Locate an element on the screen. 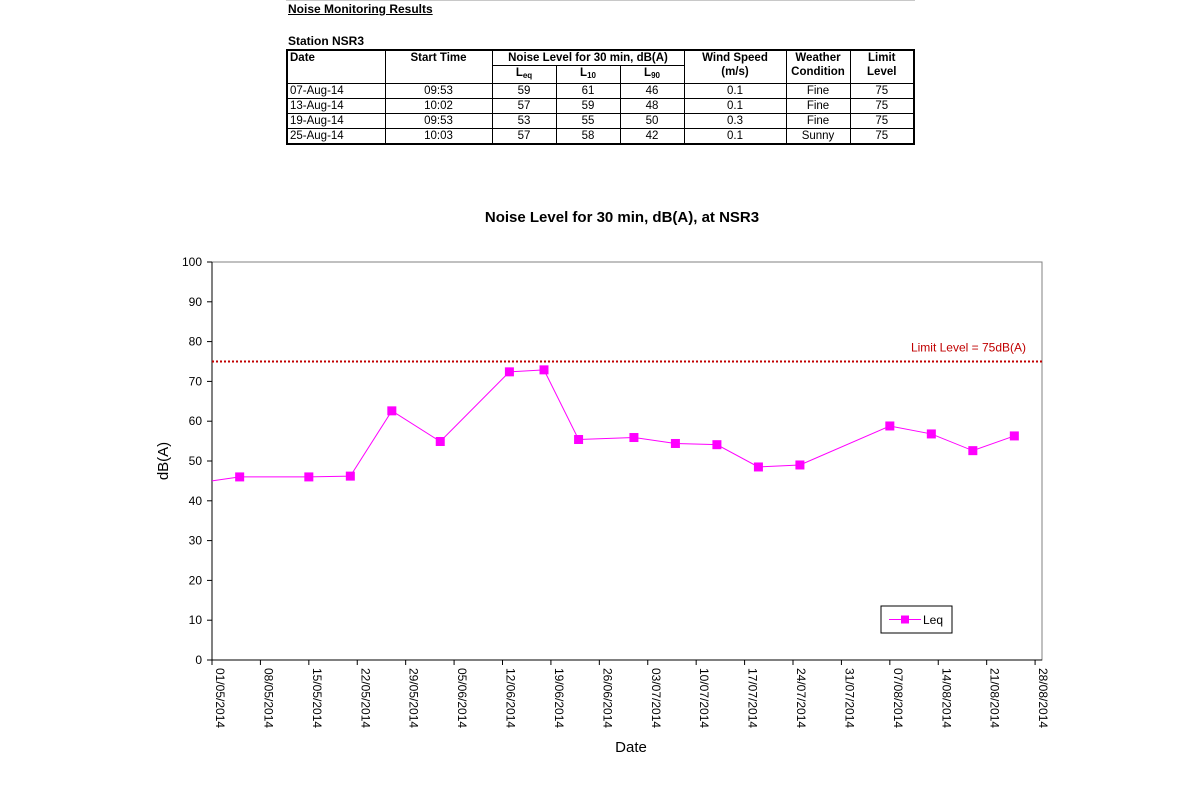 The image size is (1202, 800). cell-date: 19-Aug-14 is located at coordinates (336, 121).